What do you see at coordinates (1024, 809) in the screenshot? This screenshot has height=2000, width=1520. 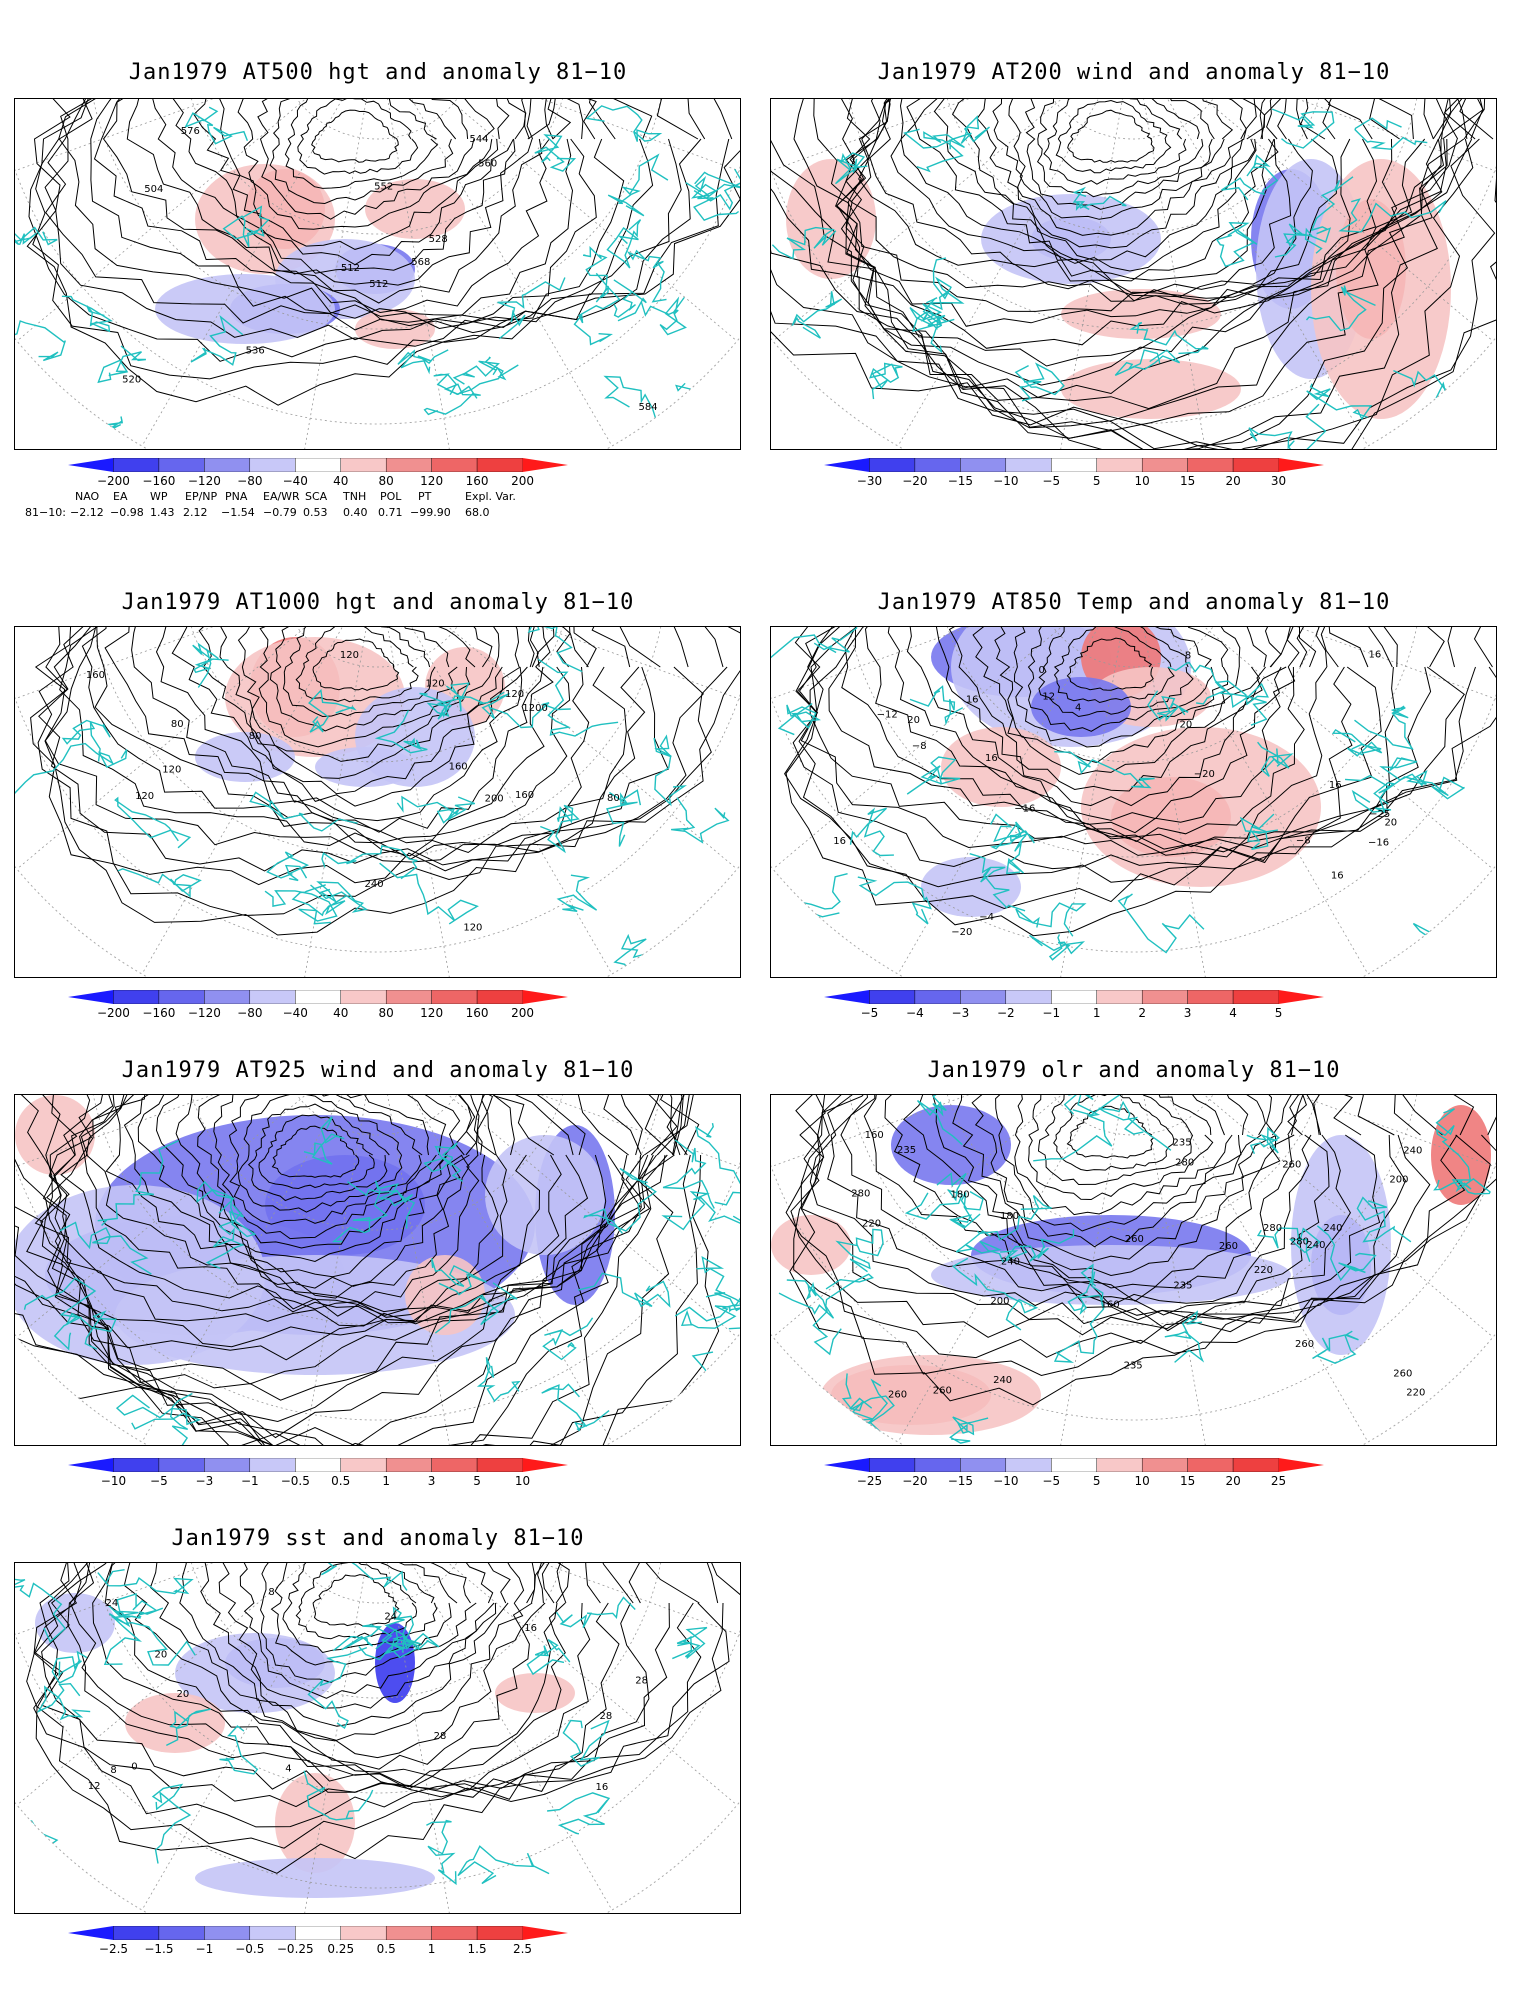 I see `contour-label: −16` at bounding box center [1024, 809].